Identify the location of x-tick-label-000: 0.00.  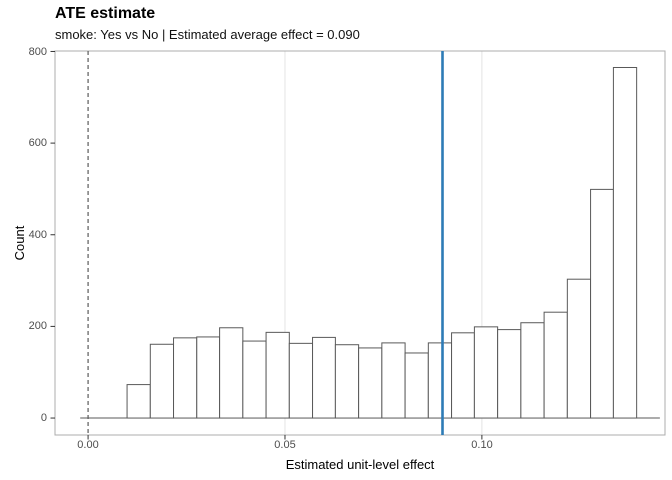
(88, 445).